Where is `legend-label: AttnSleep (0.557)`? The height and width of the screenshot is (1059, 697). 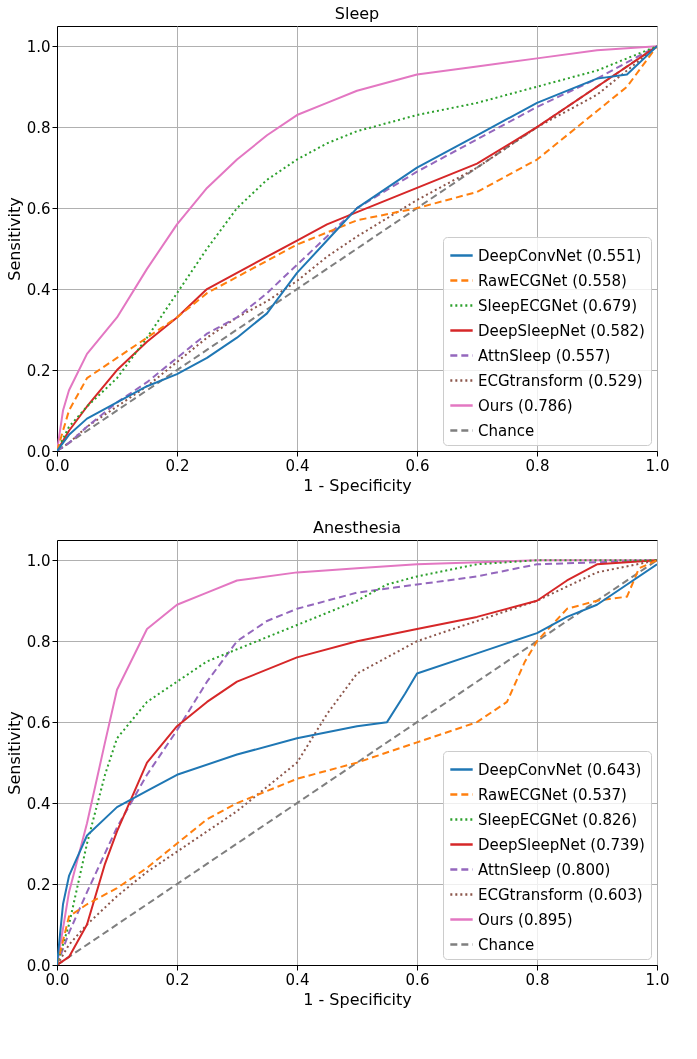
legend-label: AttnSleep (0.557) is located at coordinates (544, 355).